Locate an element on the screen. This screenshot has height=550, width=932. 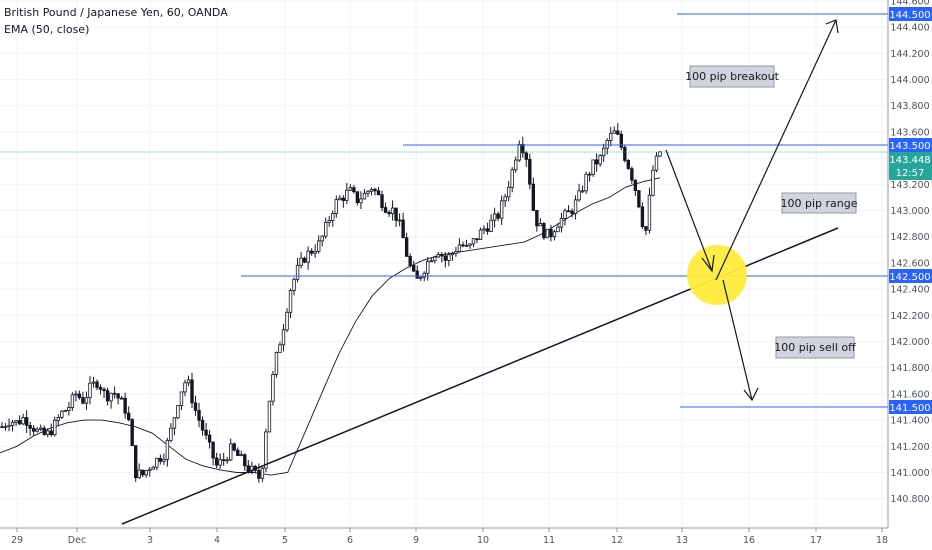
y-tick-label: 142.600 is located at coordinates (909, 263).